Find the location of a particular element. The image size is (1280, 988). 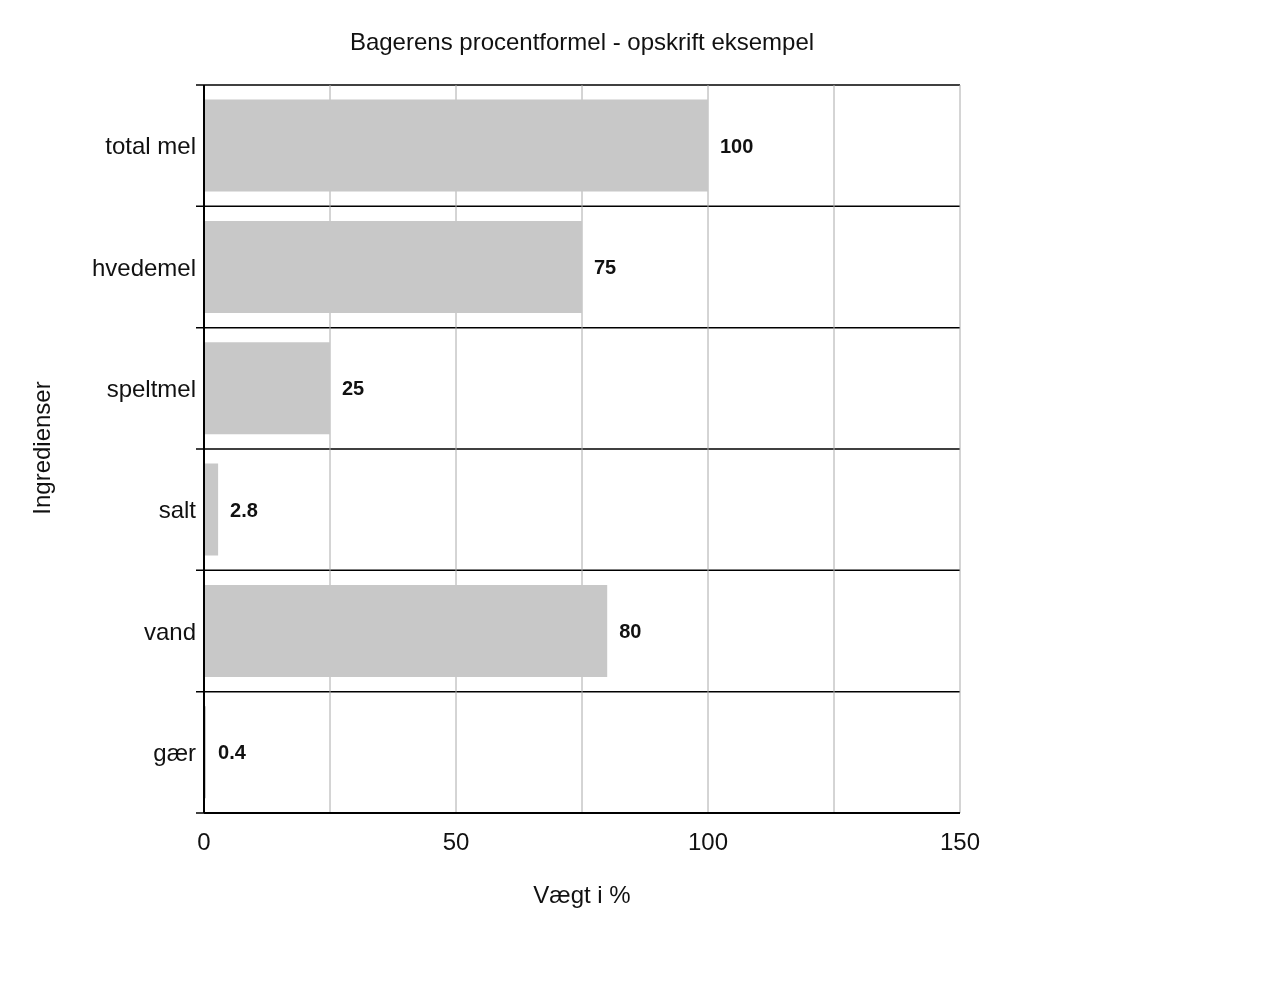

data-label: 75 is located at coordinates (605, 266).